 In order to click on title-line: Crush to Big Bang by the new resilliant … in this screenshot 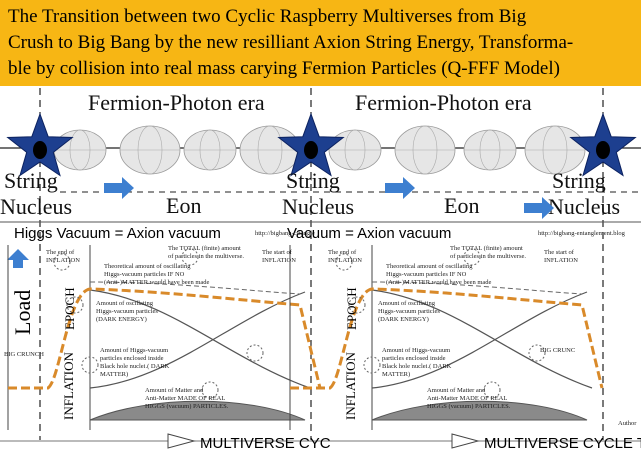, I will do `click(290, 42)`.